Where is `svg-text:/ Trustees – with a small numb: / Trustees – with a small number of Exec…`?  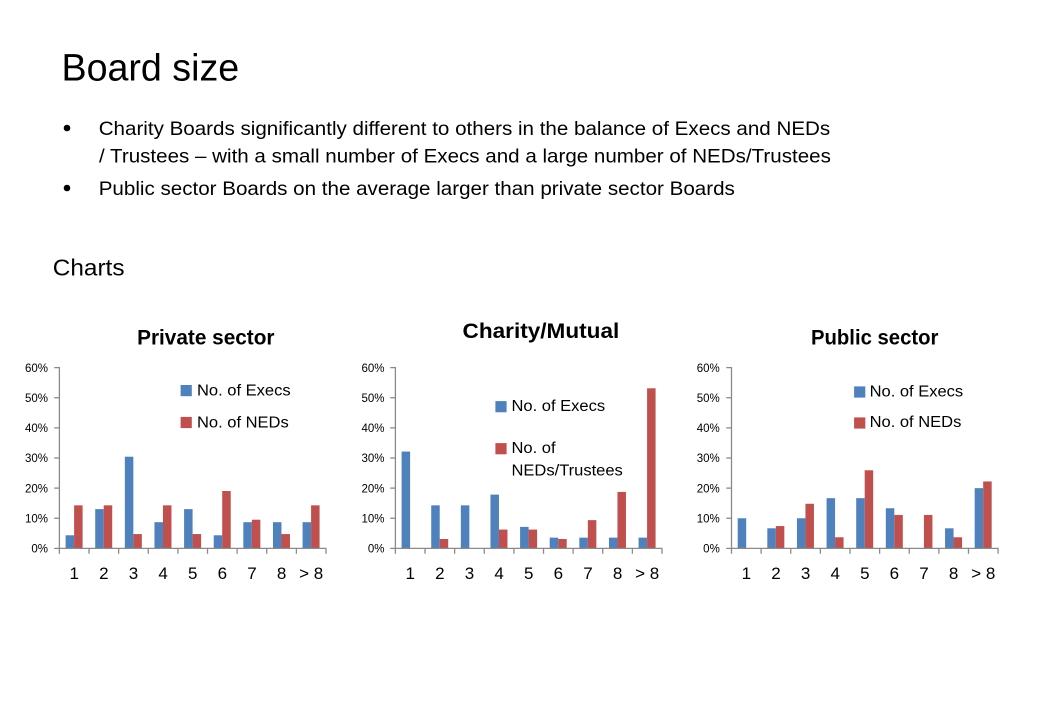 svg-text:/ Trustees – with a small numb: / Trustees – with a small number of Exec… is located at coordinates (465, 156).